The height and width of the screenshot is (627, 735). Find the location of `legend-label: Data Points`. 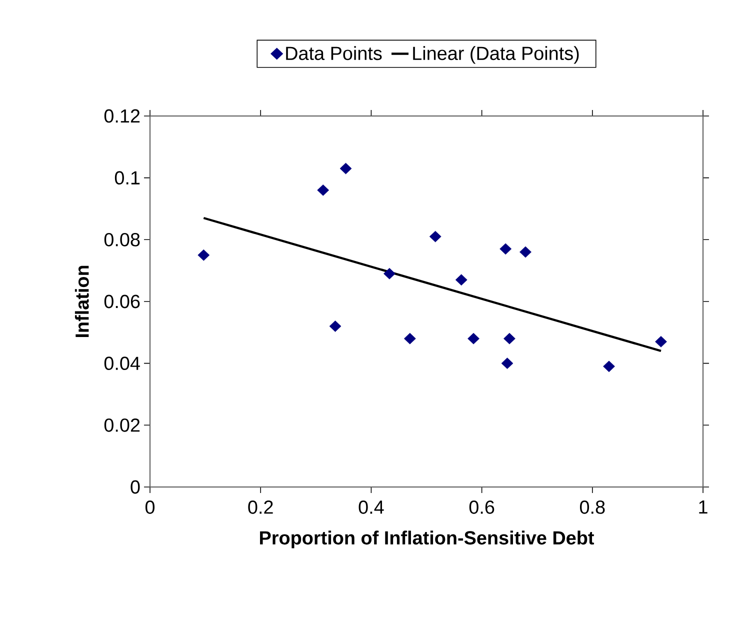

legend-label: Data Points is located at coordinates (334, 53).